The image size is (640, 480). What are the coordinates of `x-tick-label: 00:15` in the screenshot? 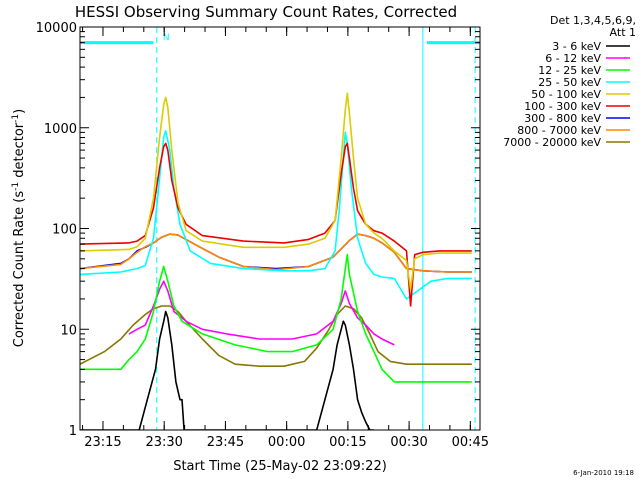 It's located at (347, 442).